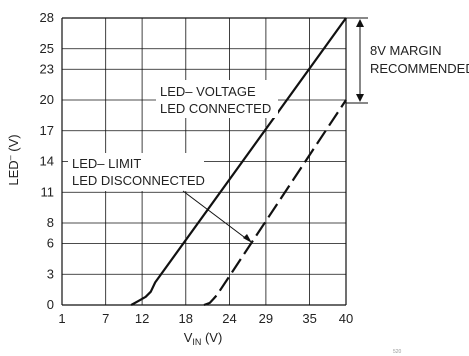 The width and height of the screenshot is (469, 356). I want to click on x-tick-label: 12, so click(142, 318).